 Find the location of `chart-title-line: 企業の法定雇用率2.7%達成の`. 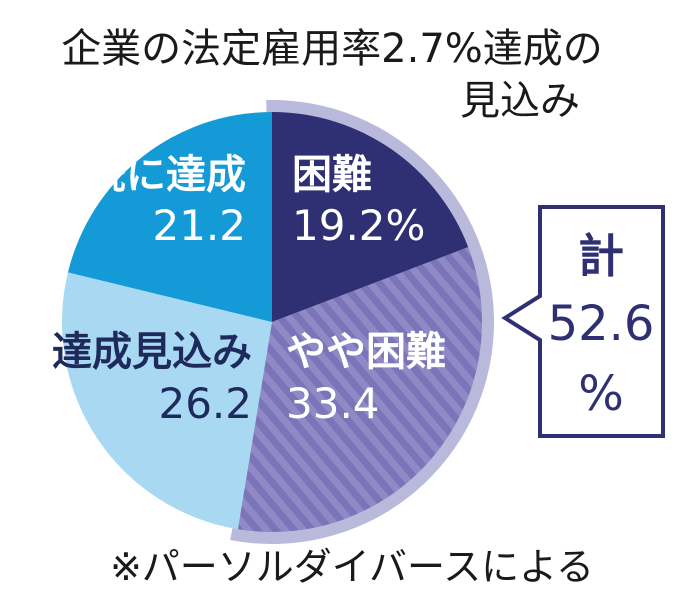

chart-title-line: 企業の法定雇用率2.7%達成の is located at coordinates (332, 49).